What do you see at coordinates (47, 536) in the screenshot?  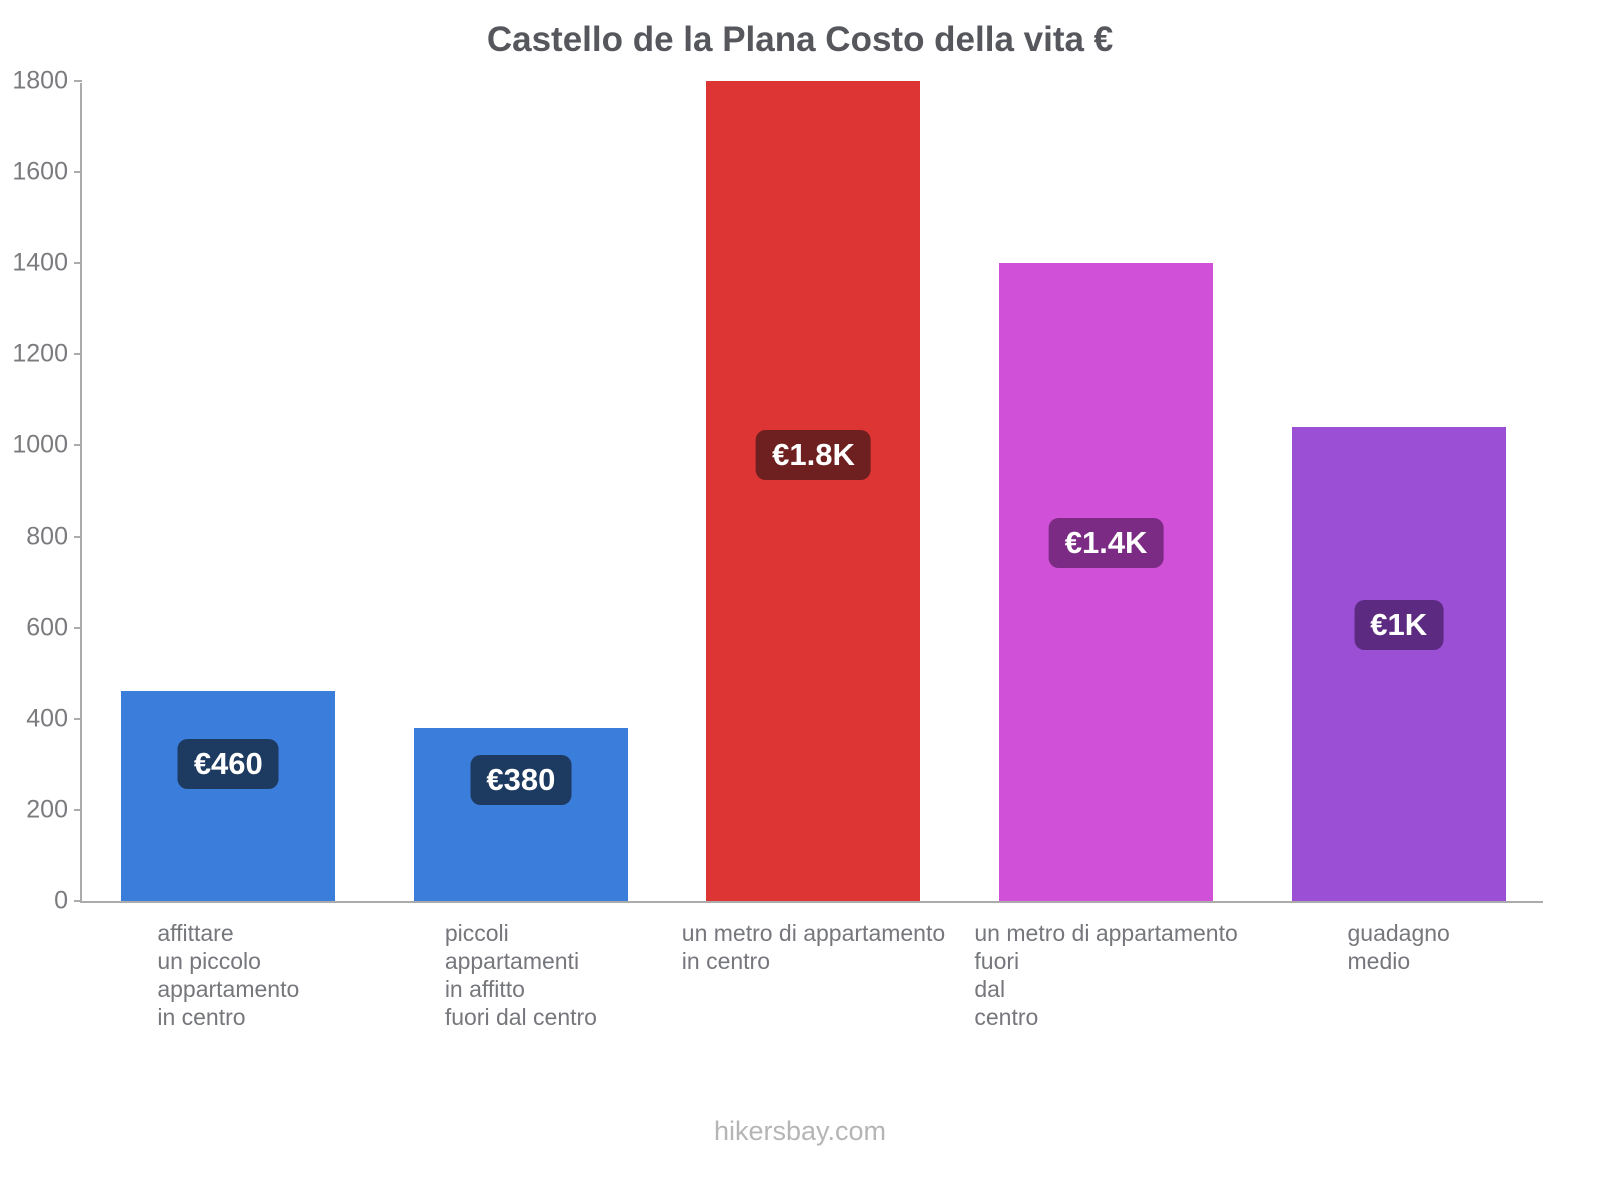 I see `y-axis-tick-label: 800` at bounding box center [47, 536].